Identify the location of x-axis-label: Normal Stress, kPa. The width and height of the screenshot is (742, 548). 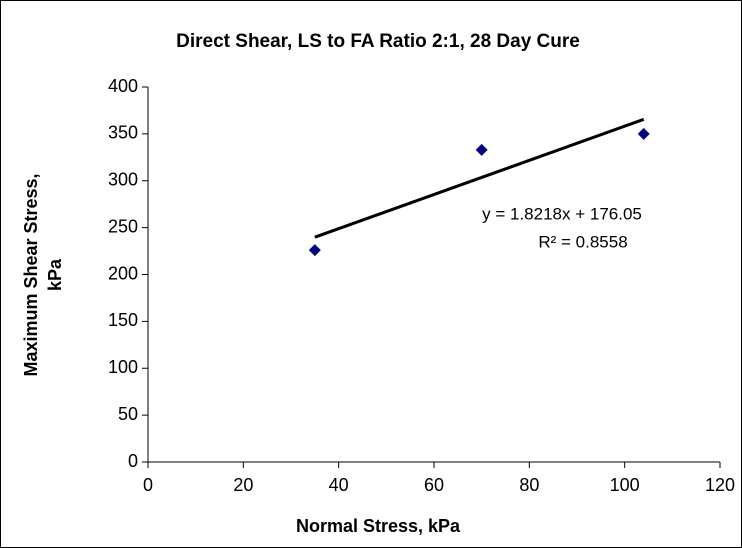
(378, 526).